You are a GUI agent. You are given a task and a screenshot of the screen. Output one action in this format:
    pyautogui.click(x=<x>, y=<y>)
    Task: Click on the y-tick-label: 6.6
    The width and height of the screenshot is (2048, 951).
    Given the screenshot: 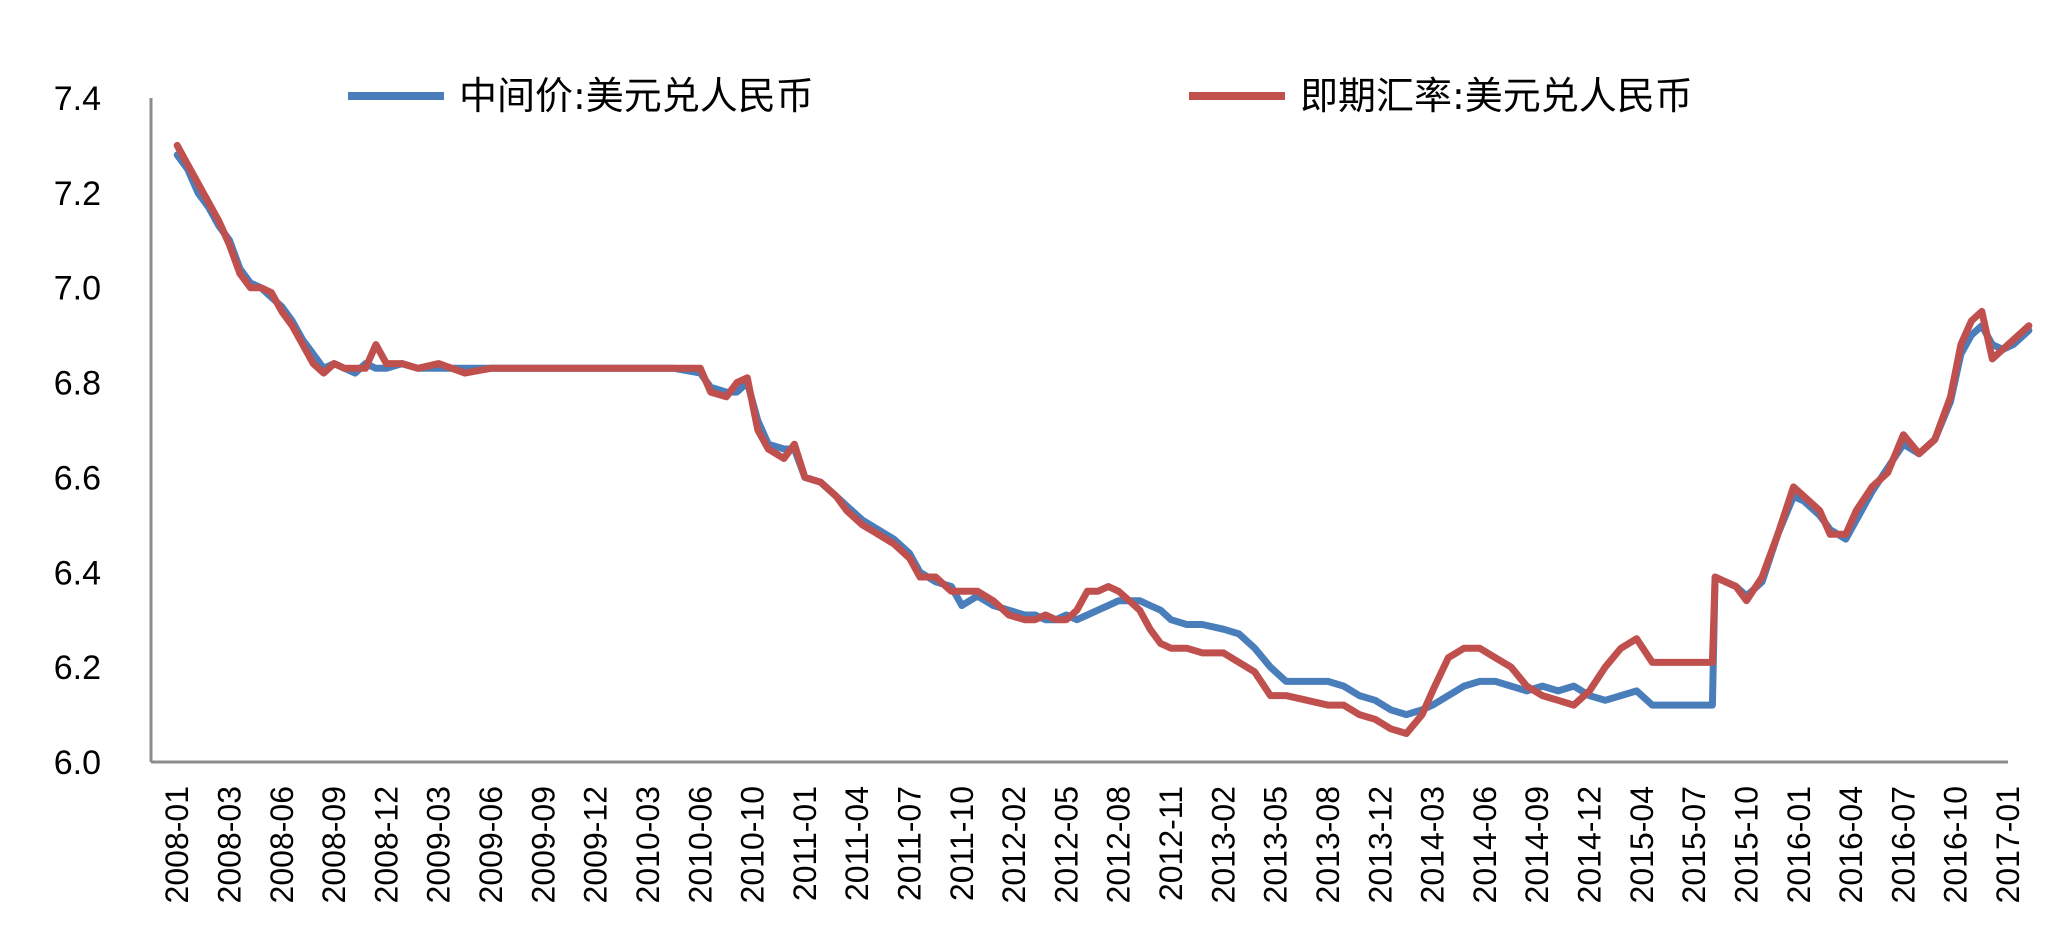 What is the action you would take?
    pyautogui.click(x=77, y=478)
    